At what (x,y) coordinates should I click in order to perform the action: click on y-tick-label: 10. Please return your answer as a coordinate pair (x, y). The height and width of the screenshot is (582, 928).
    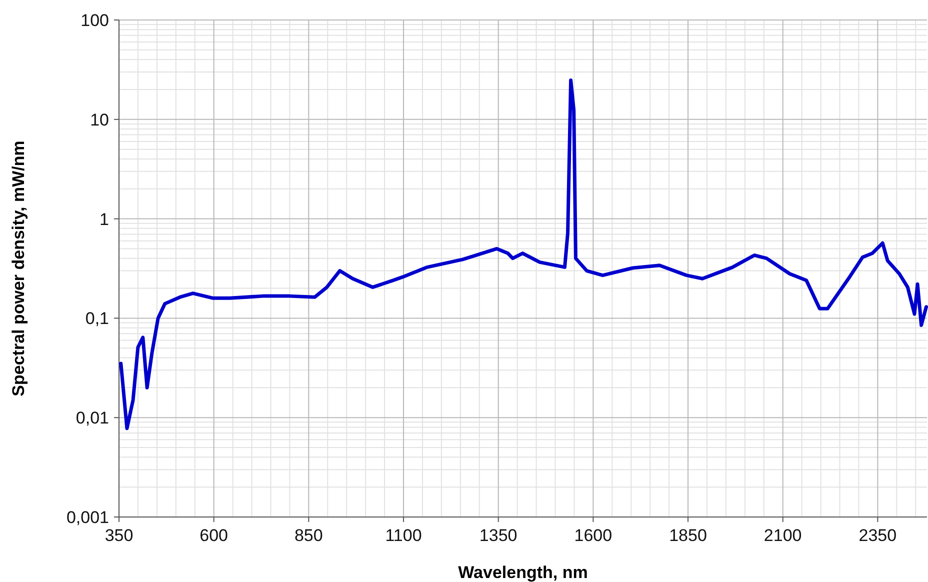
    Looking at the image, I should click on (99, 120).